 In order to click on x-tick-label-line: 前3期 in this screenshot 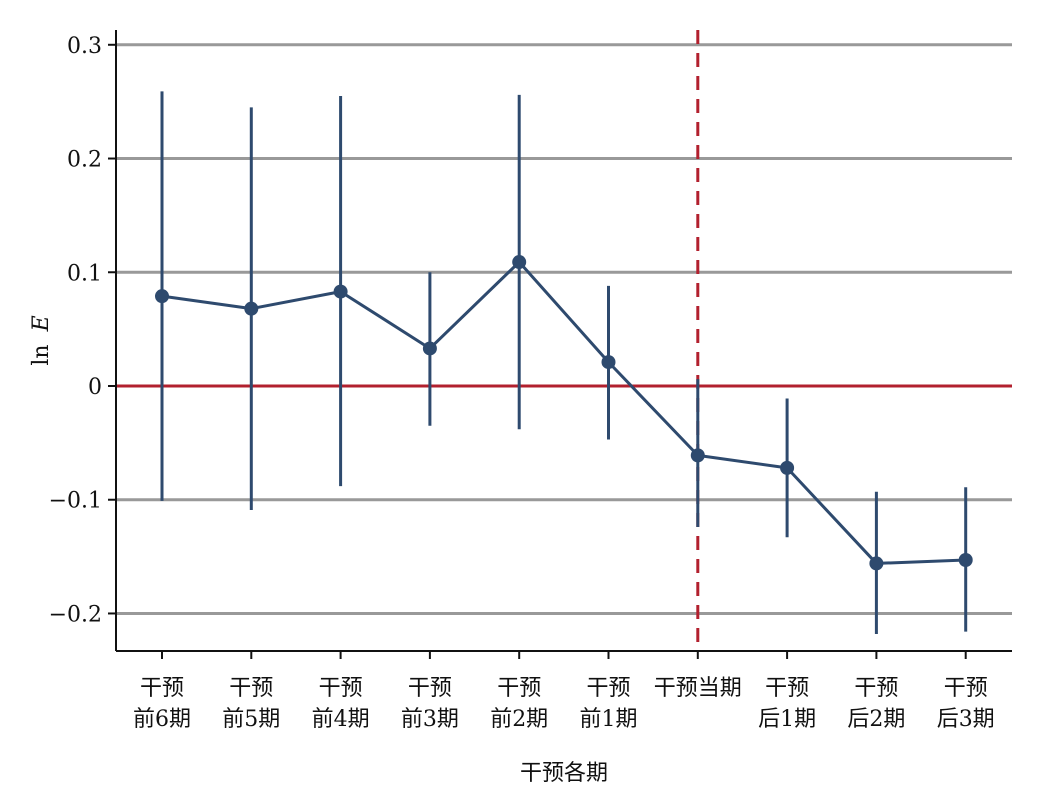, I will do `click(430, 719)`.